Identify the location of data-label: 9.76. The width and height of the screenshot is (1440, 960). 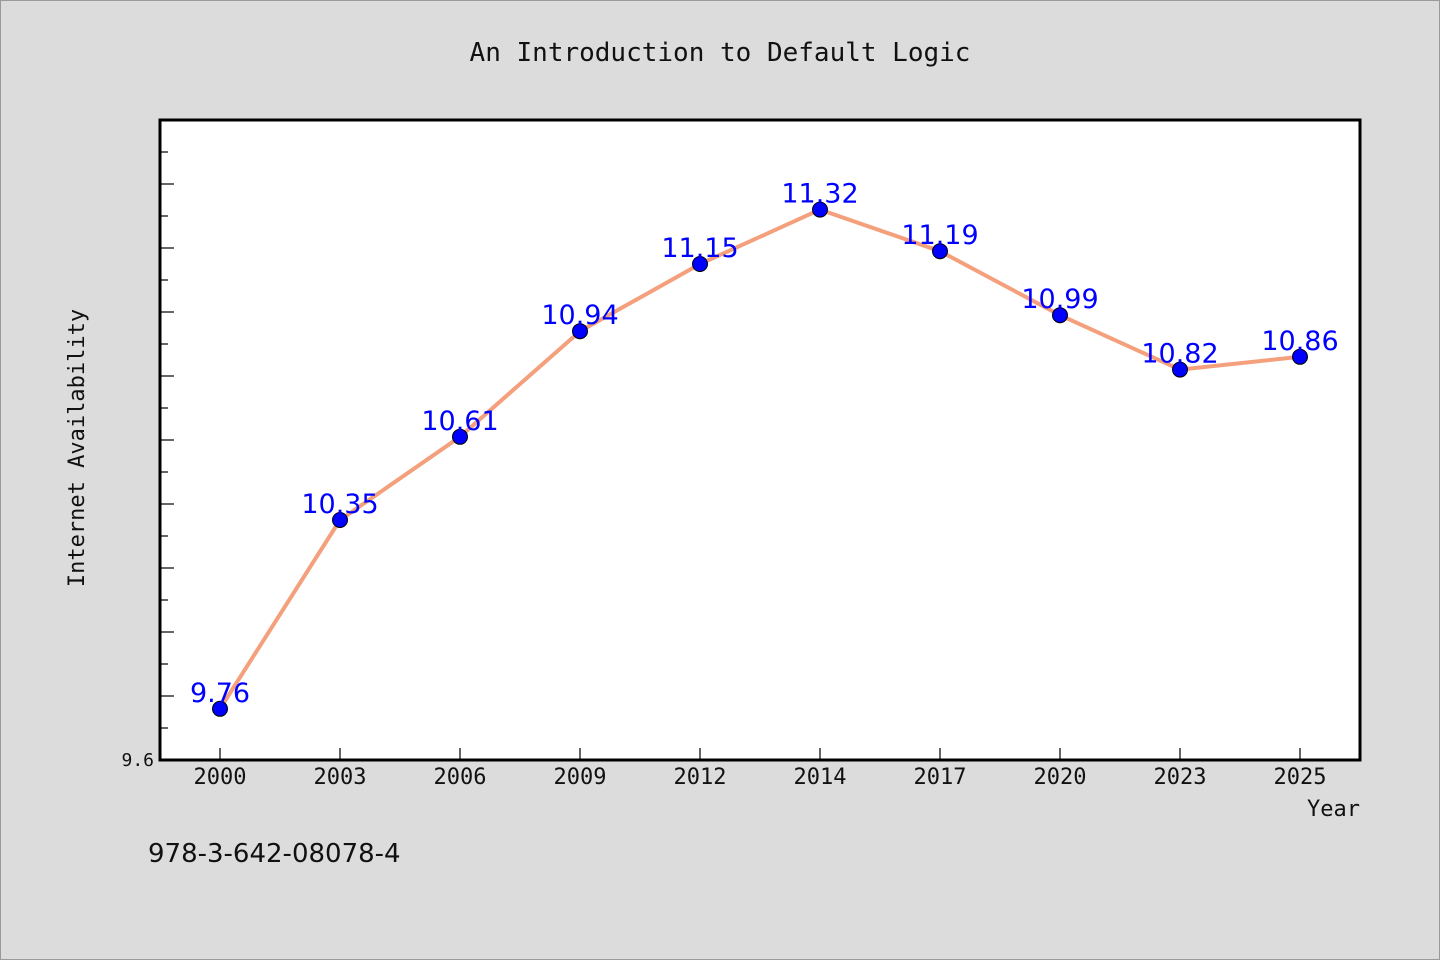
(220, 693).